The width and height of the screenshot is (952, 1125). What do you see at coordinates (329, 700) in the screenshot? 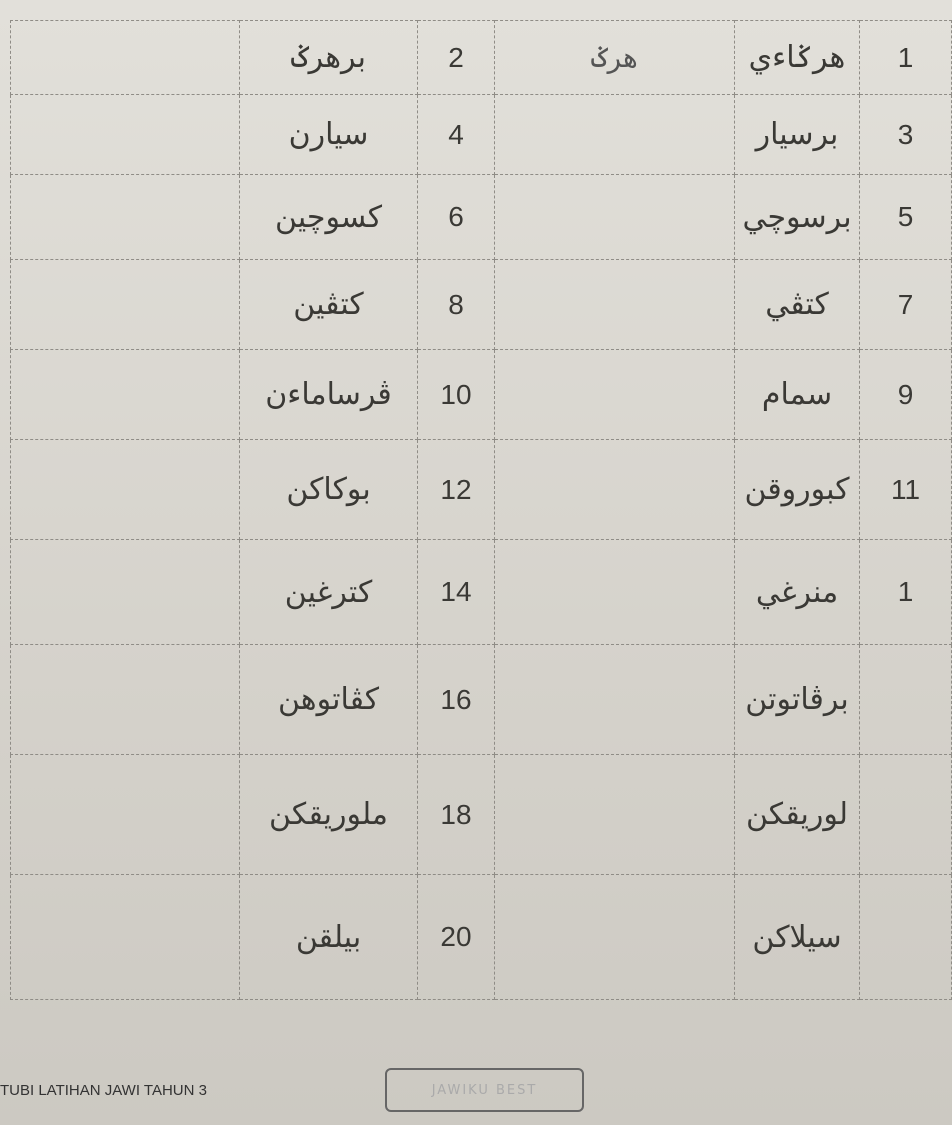
I see `word-cell: کڤاتوهن` at bounding box center [329, 700].